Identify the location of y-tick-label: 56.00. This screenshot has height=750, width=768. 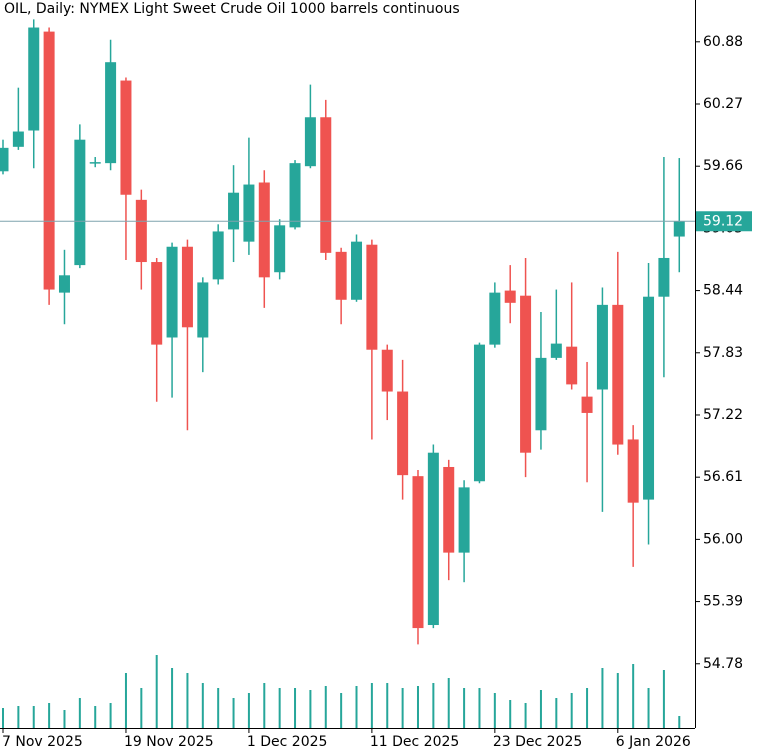
(723, 539).